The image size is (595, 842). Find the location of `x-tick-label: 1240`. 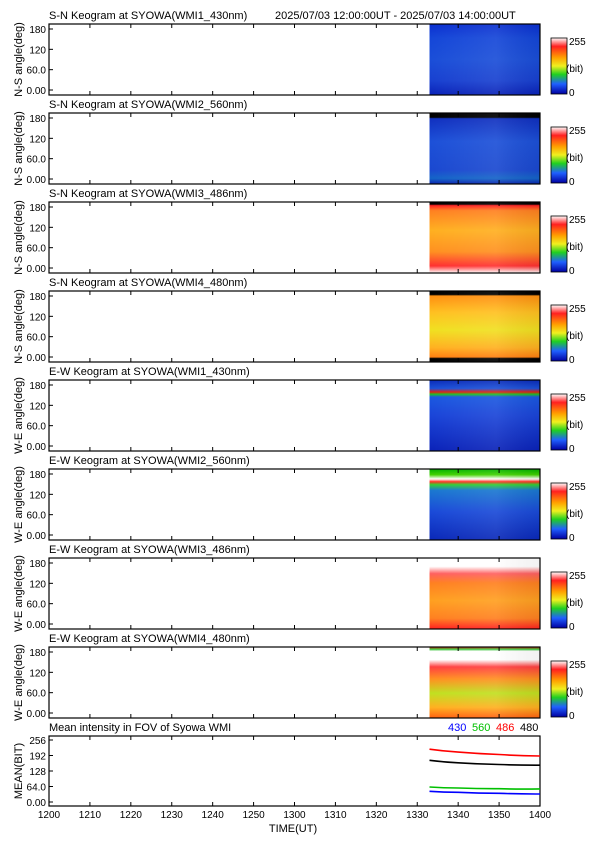

x-tick-label: 1240 is located at coordinates (213, 815).